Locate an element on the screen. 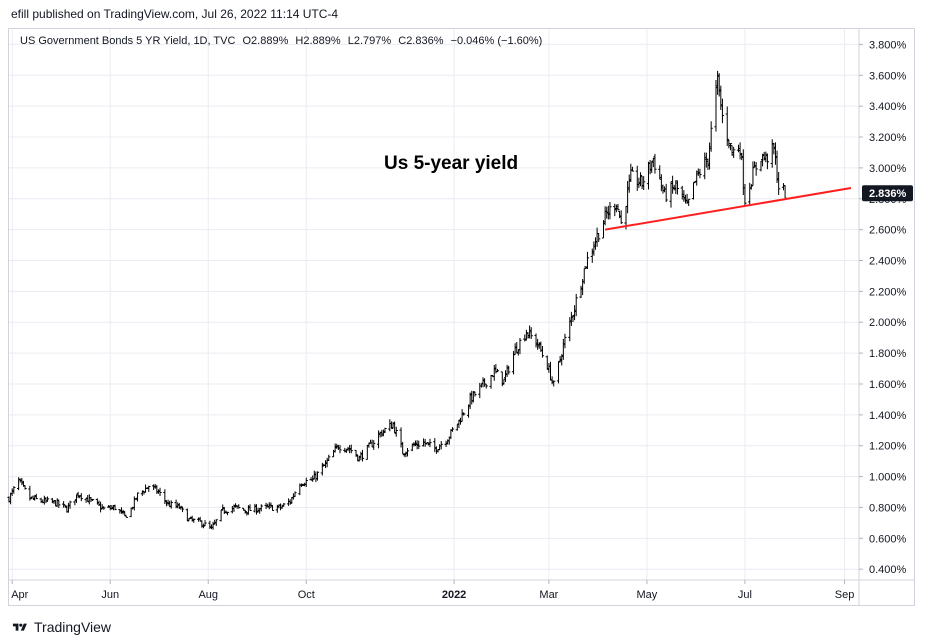 Image resolution: width=927 pixels, height=644 pixels. y-tick-label: 3.800% is located at coordinates (888, 45).